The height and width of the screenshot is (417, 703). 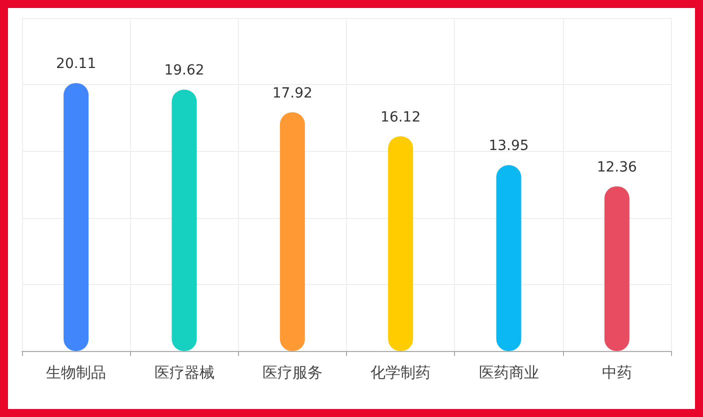 What do you see at coordinates (400, 373) in the screenshot?
I see `x-tick-label: 化学制药` at bounding box center [400, 373].